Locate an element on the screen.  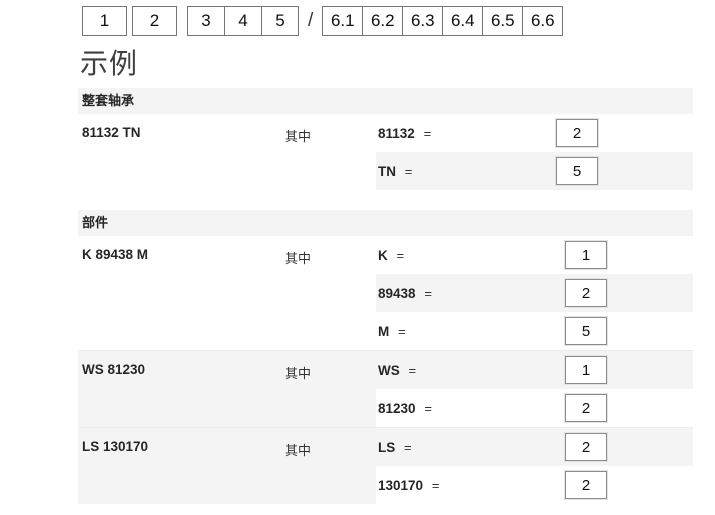
section-spacer is located at coordinates (385, 200).